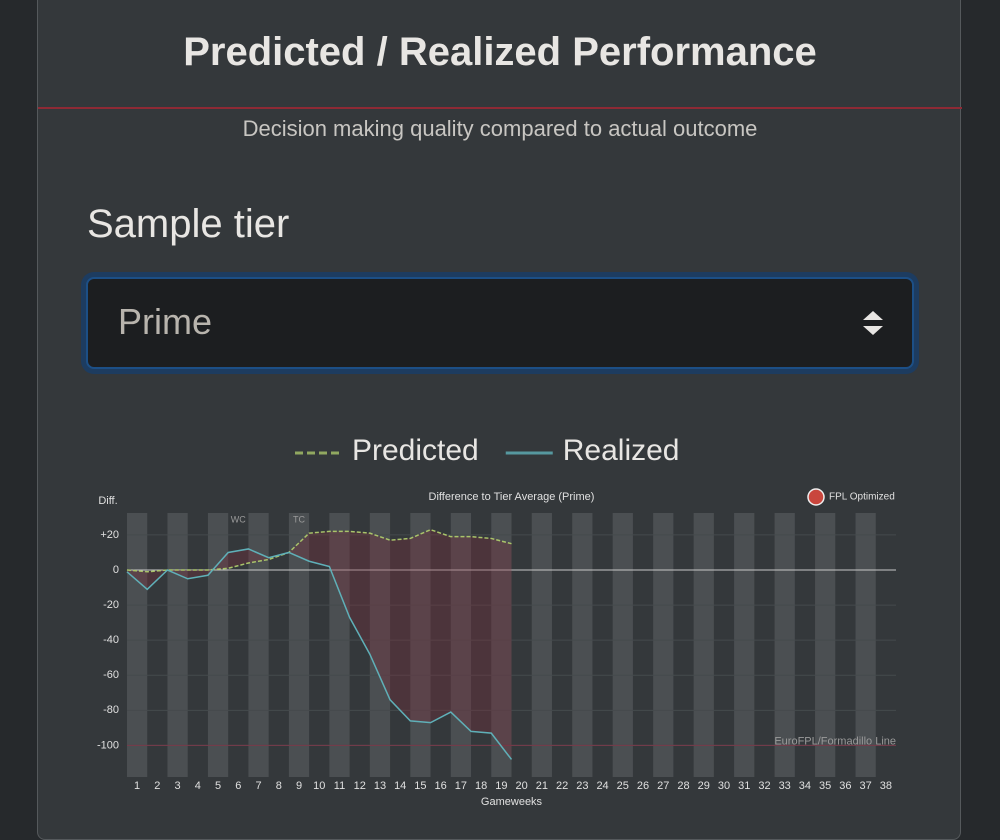 This screenshot has width=1000, height=840. What do you see at coordinates (109, 535) in the screenshot?
I see `y-tick-label: +20` at bounding box center [109, 535].